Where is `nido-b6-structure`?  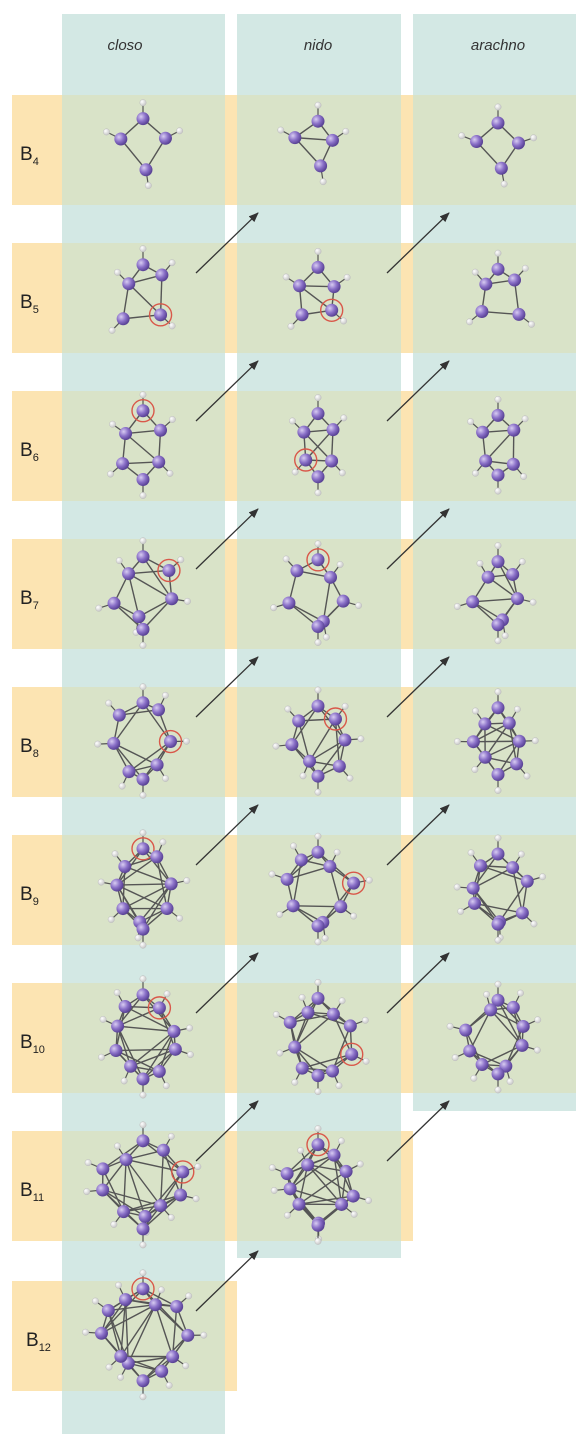 nido-b6-structure is located at coordinates (318, 445).